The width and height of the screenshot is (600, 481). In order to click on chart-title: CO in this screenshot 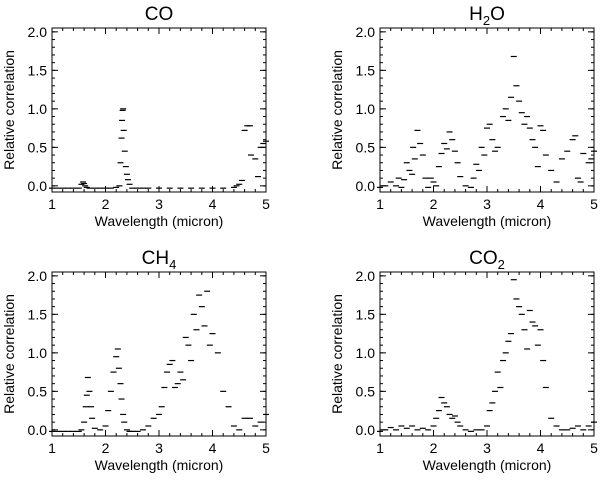, I will do `click(159, 14)`.